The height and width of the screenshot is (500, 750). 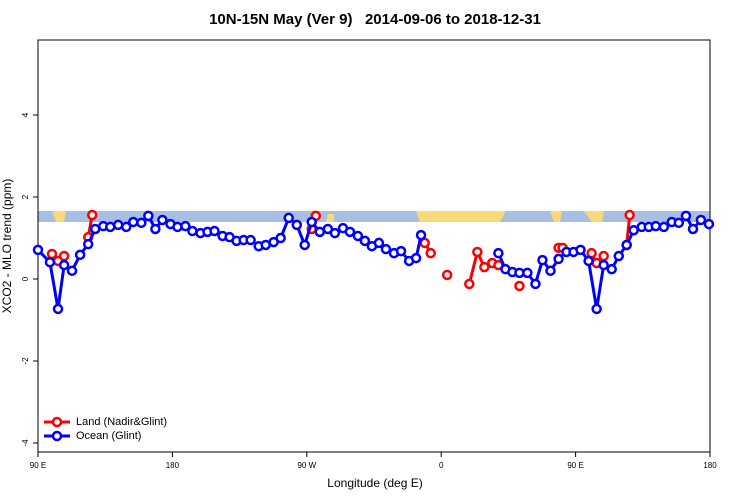 I want to click on y-tick-label: 2, so click(x=25, y=196).